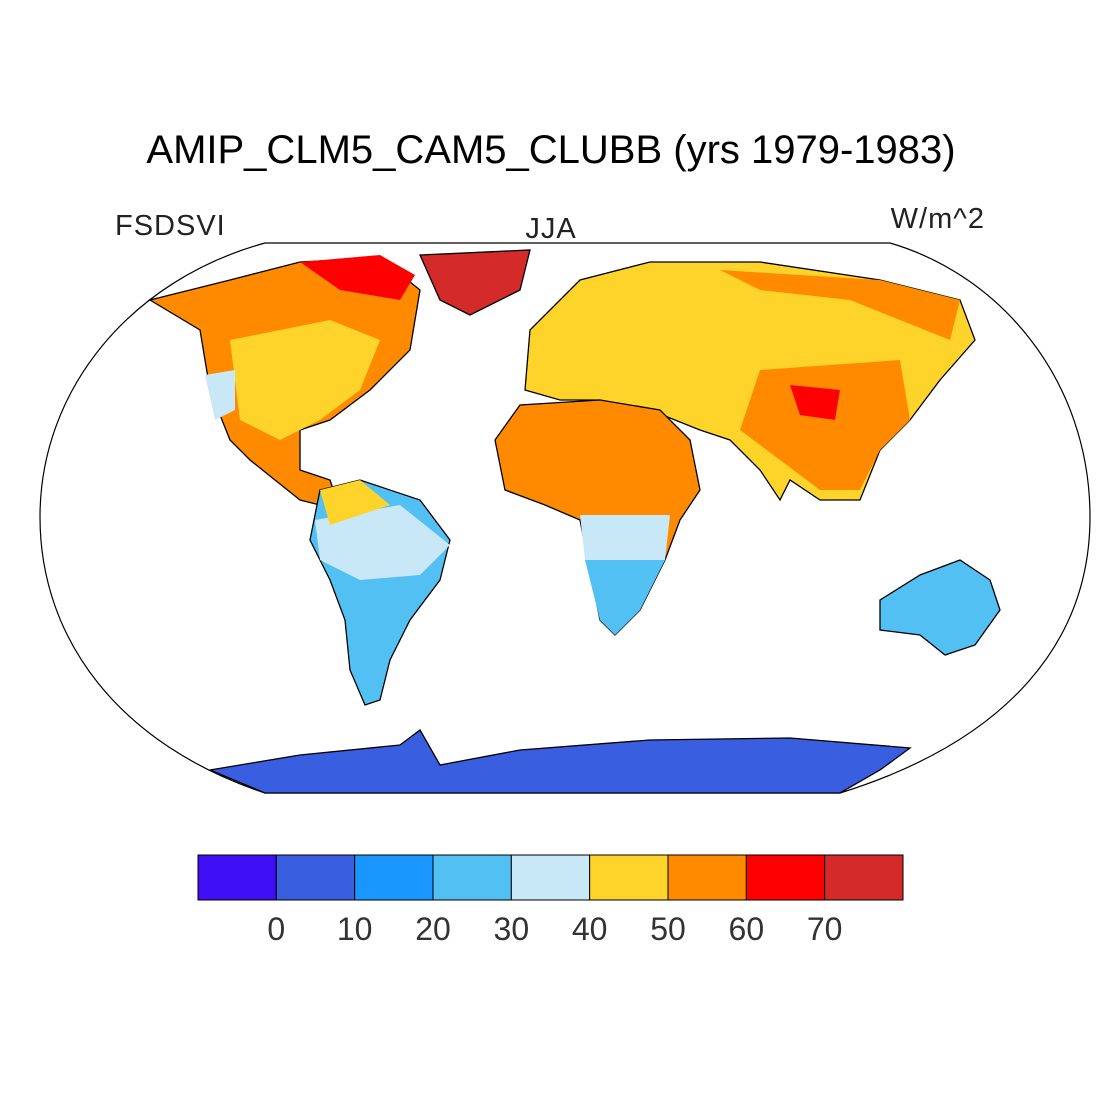 This screenshot has height=1102, width=1102. What do you see at coordinates (590, 929) in the screenshot?
I see `colorbar-tick-label: 40` at bounding box center [590, 929].